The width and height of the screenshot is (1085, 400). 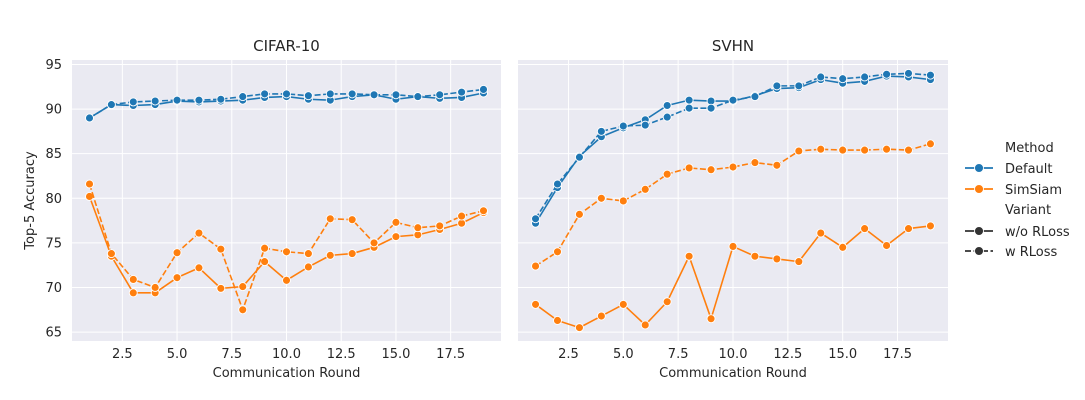 What do you see at coordinates (1037, 232) in the screenshot?
I see `legend-variant-label: w/o RLoss` at bounding box center [1037, 232].